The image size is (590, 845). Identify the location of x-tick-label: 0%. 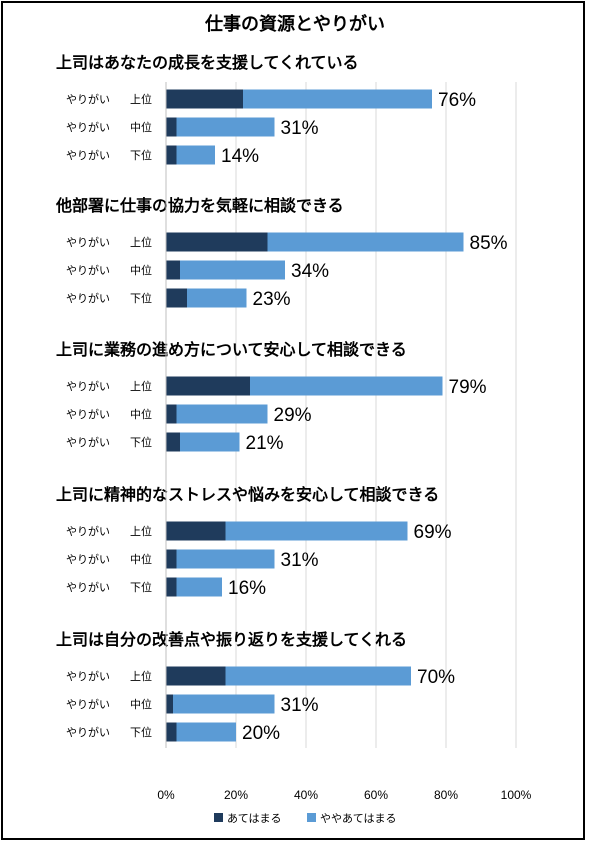
(166, 795).